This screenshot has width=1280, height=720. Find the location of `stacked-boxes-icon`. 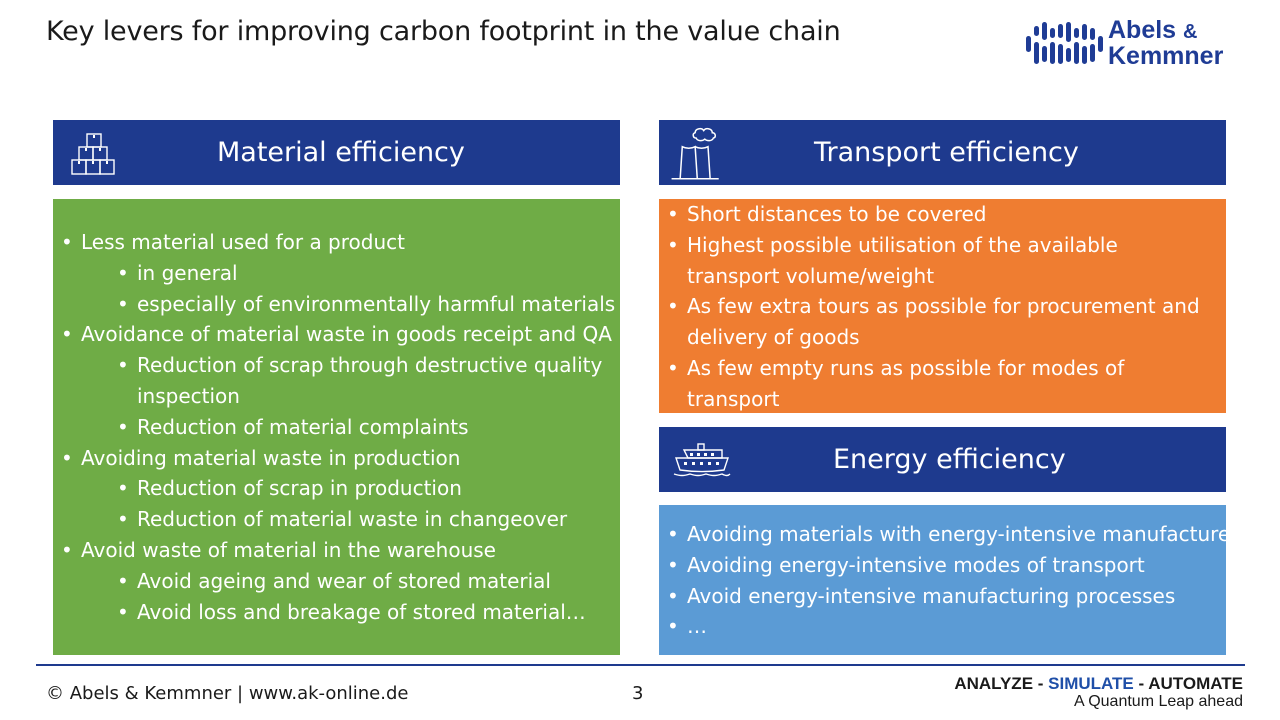

stacked-boxes-icon is located at coordinates (93, 154).